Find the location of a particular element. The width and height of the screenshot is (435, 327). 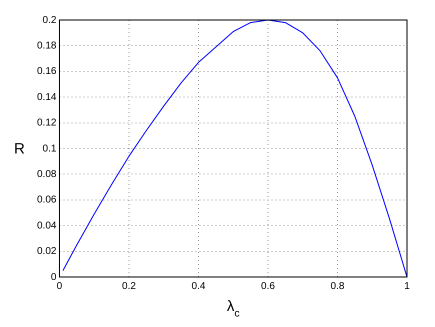

x-tick-label: 0.4 is located at coordinates (199, 286).